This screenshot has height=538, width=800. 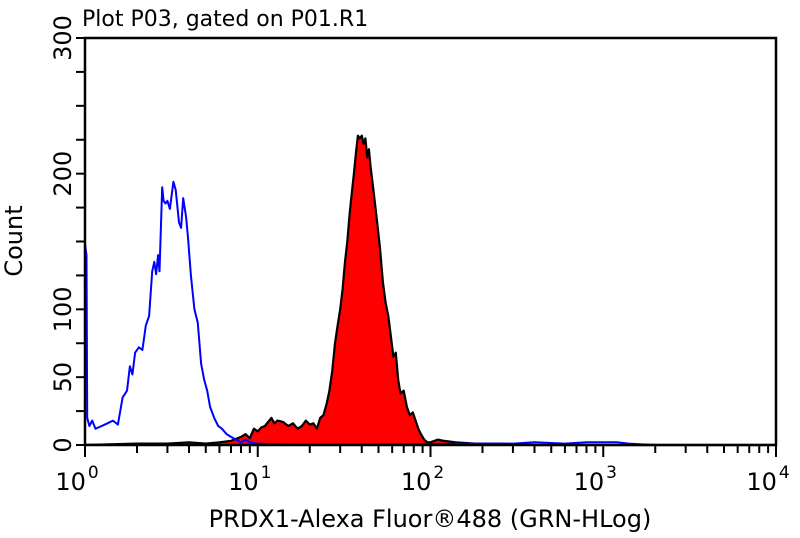 What do you see at coordinates (67, 234) in the screenshot?
I see `y-axis: 0 50 100 200 300` at bounding box center [67, 234].